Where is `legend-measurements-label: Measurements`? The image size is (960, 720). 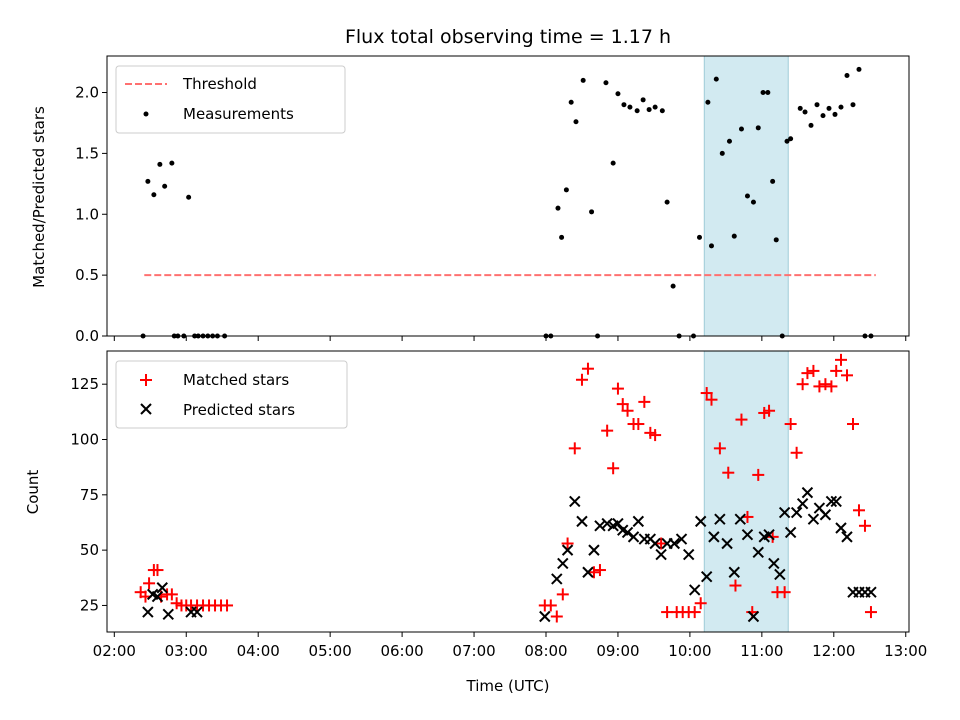
legend-measurements-label: Measurements is located at coordinates (238, 114).